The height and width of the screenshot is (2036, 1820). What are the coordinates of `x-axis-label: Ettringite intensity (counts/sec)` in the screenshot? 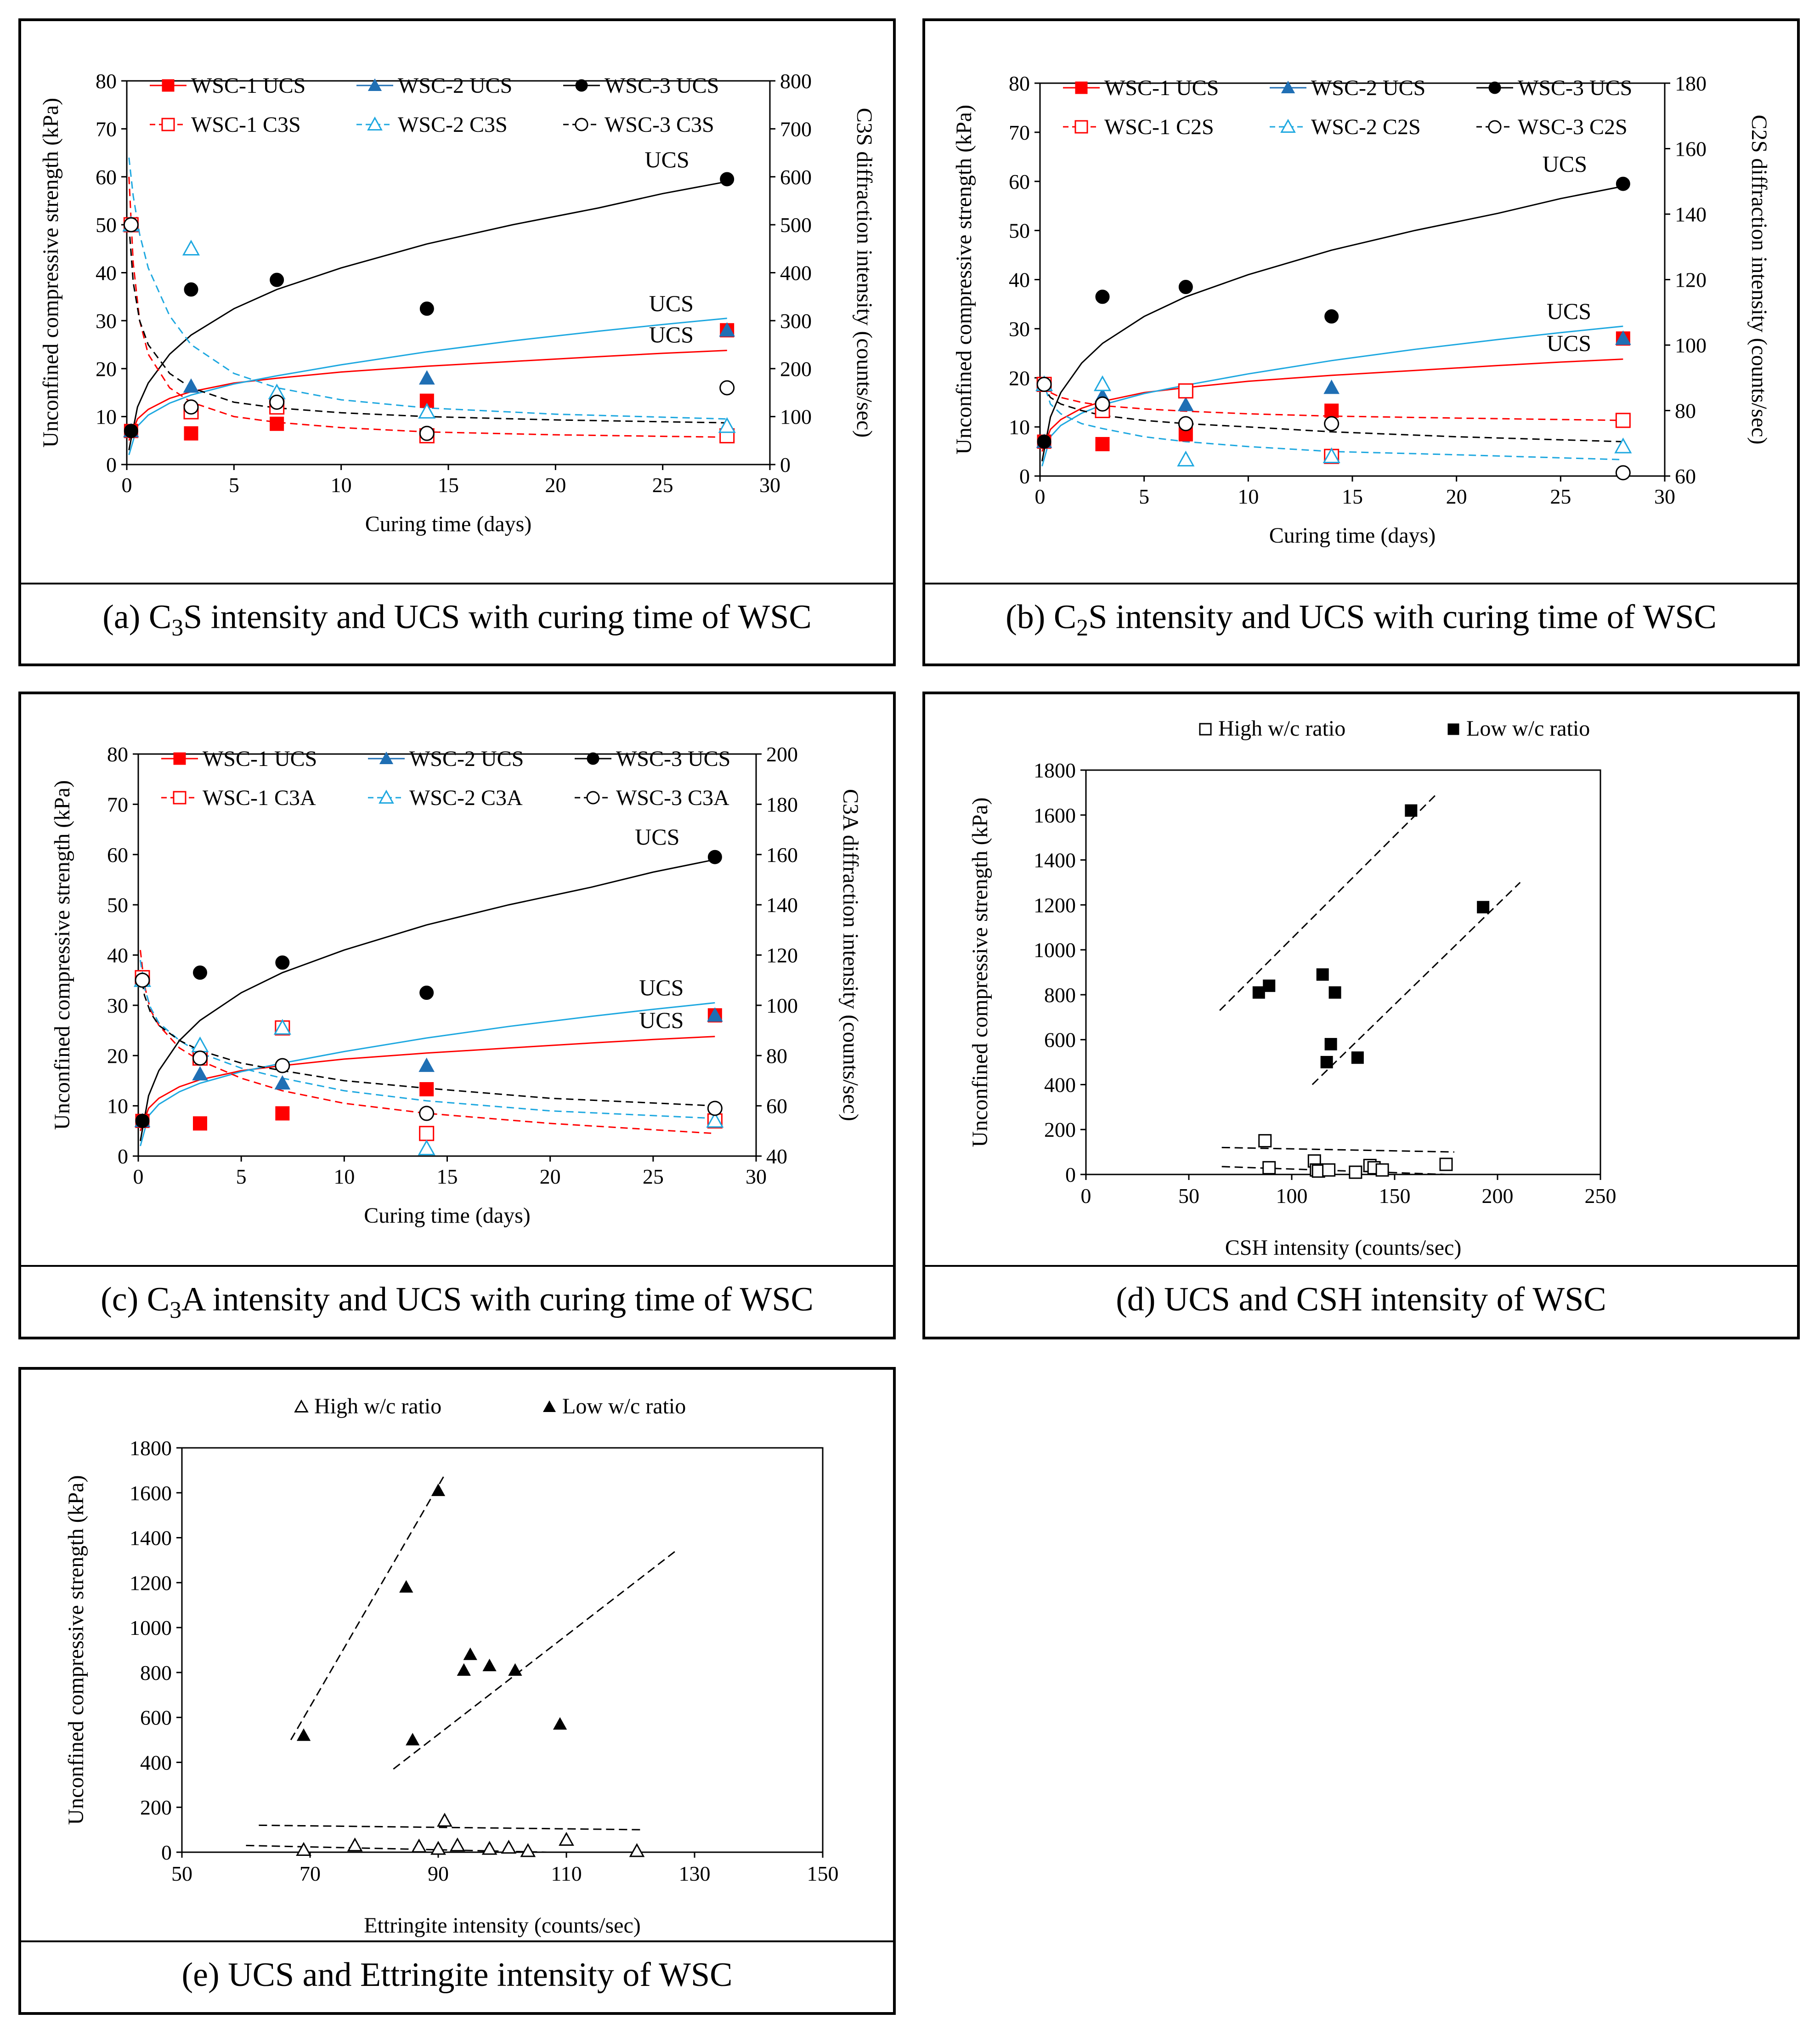 It's located at (502, 1925).